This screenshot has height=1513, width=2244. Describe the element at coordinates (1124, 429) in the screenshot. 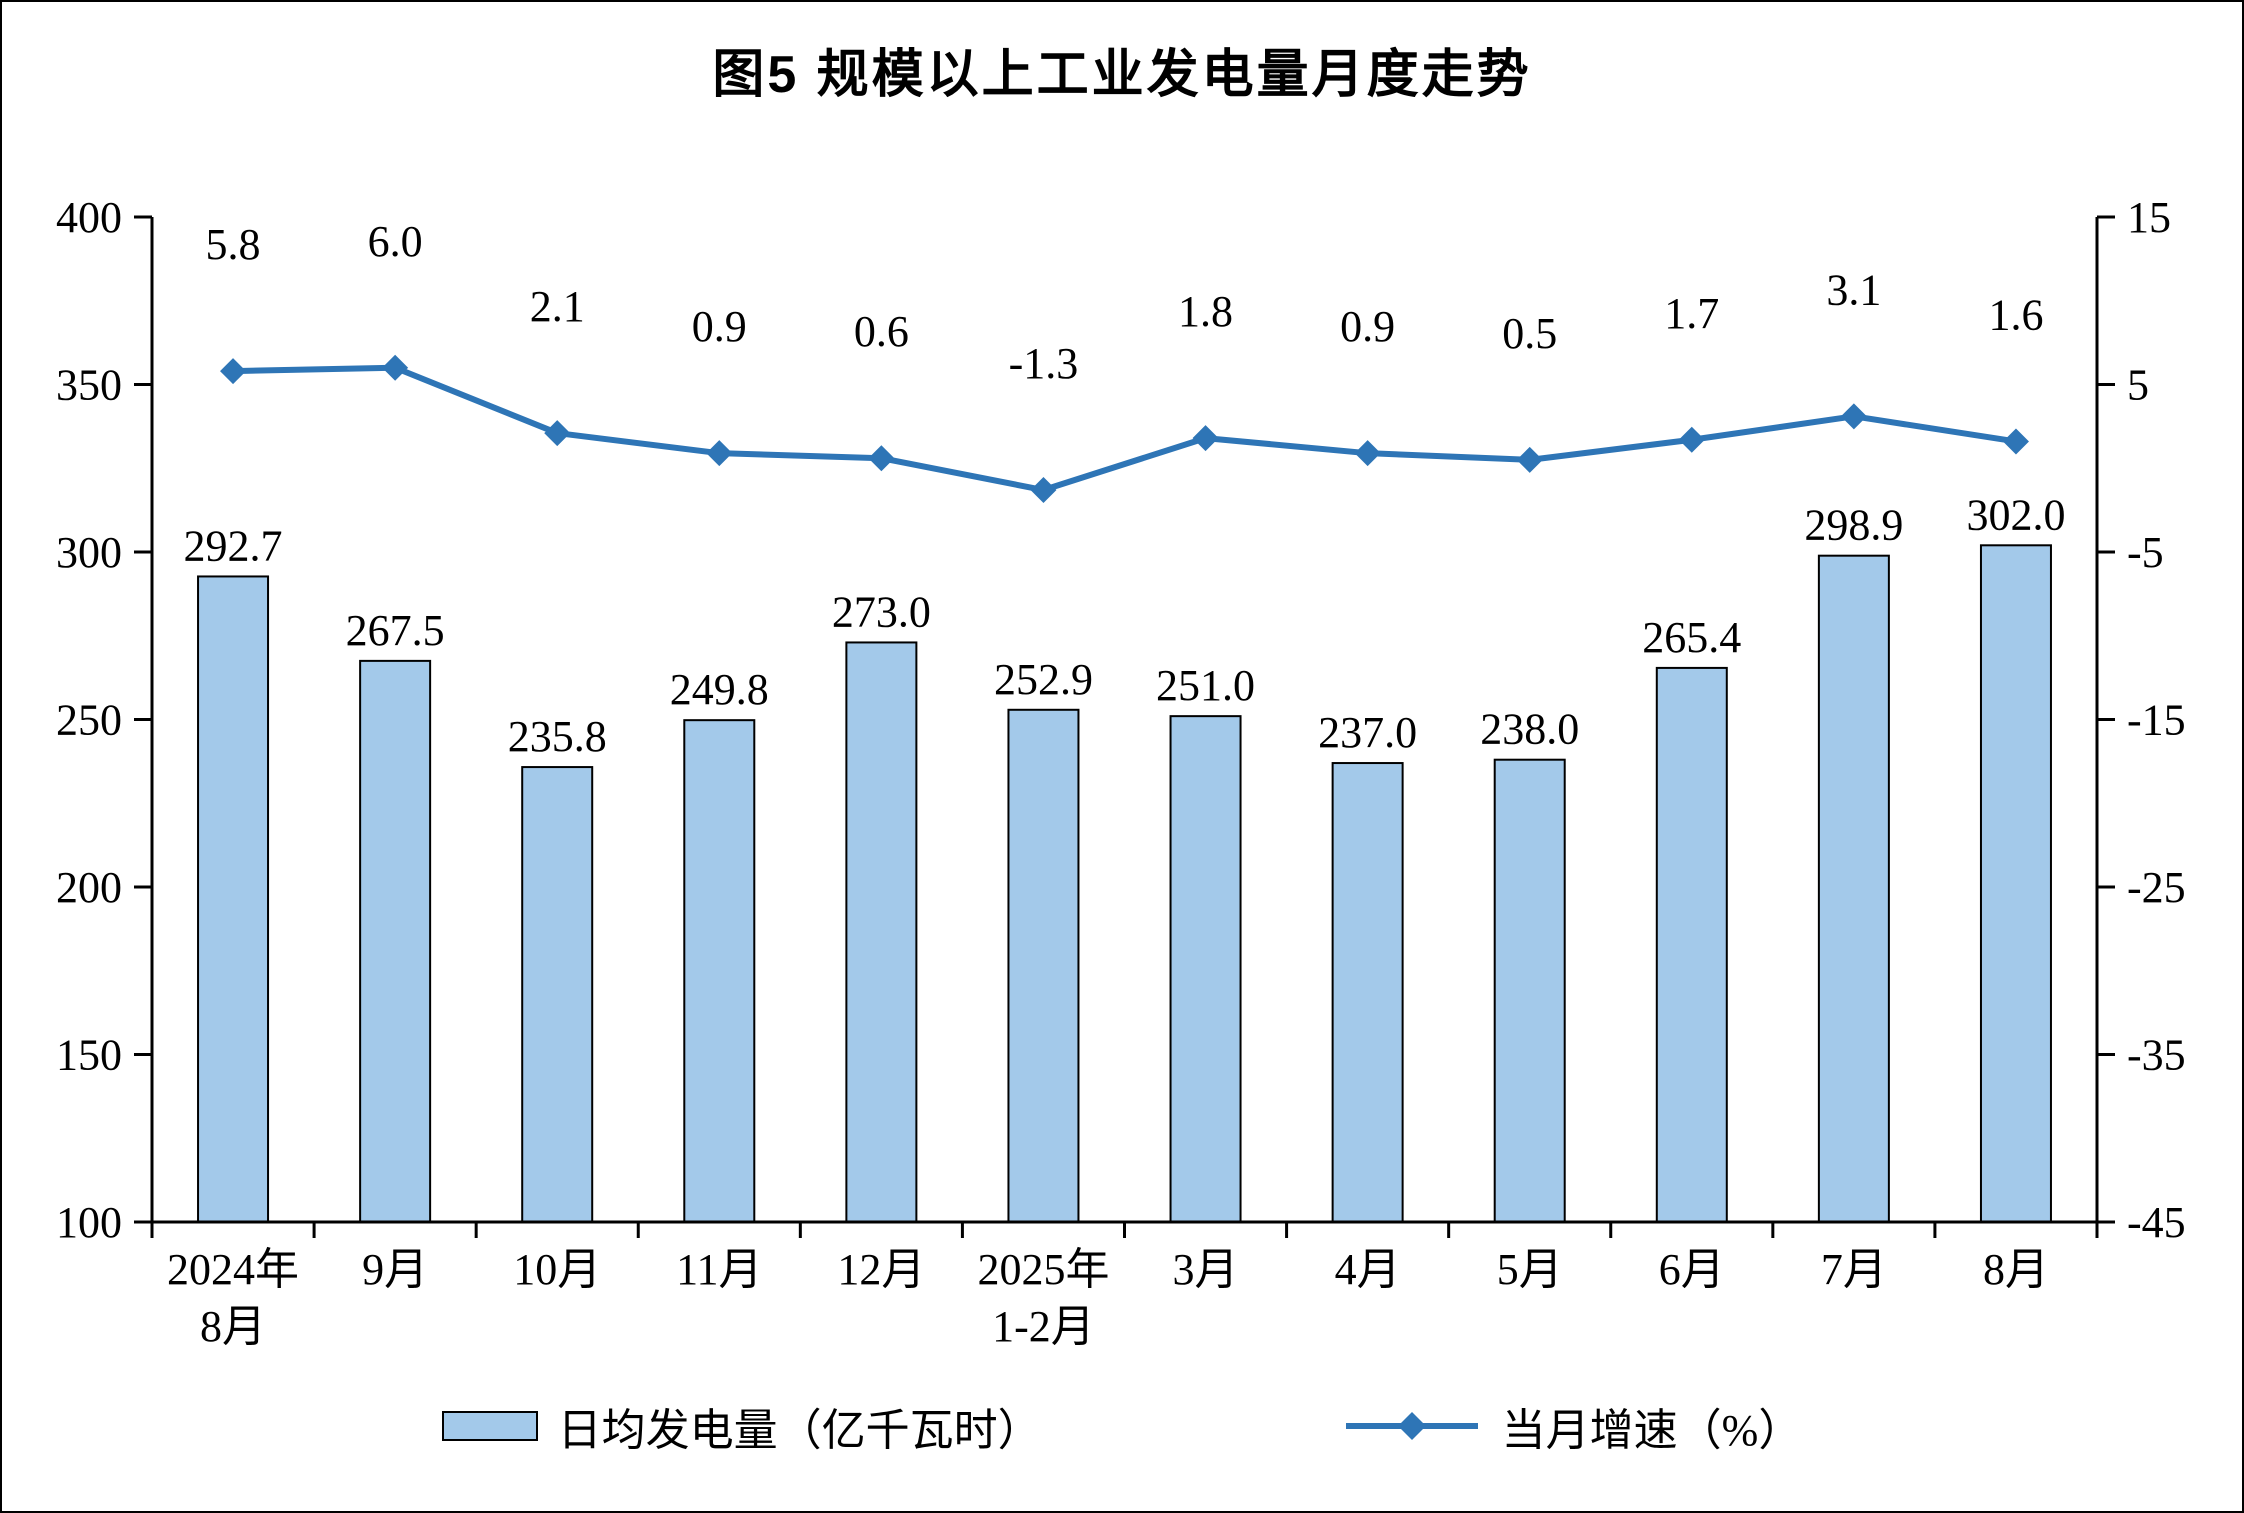

I see `line-series` at that location.